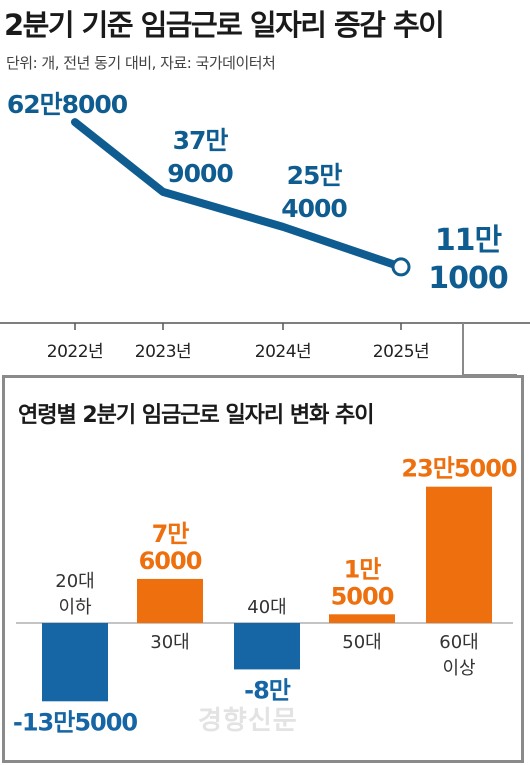  What do you see at coordinates (362, 582) in the screenshot?
I see `value-label: 1만 5000` at bounding box center [362, 582].